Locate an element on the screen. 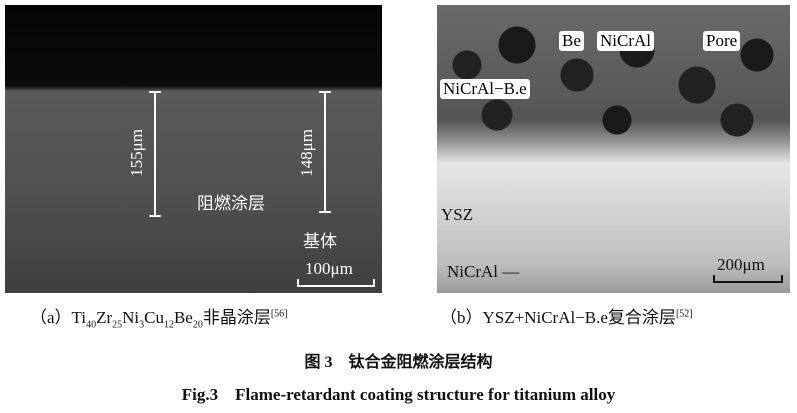  figure-title-cn: 图 3 钛合金阻燃涂层结构 is located at coordinates (398, 362).